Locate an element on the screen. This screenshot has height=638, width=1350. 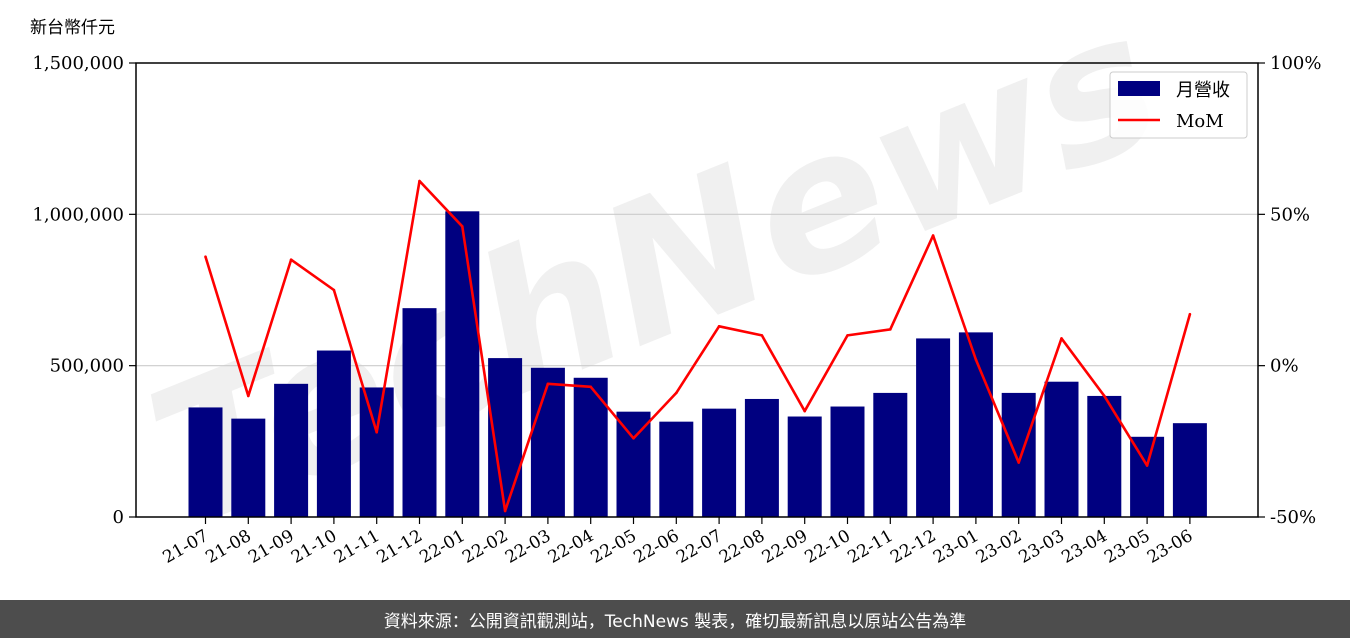
x-tick-label: 22-10 is located at coordinates (828, 547).